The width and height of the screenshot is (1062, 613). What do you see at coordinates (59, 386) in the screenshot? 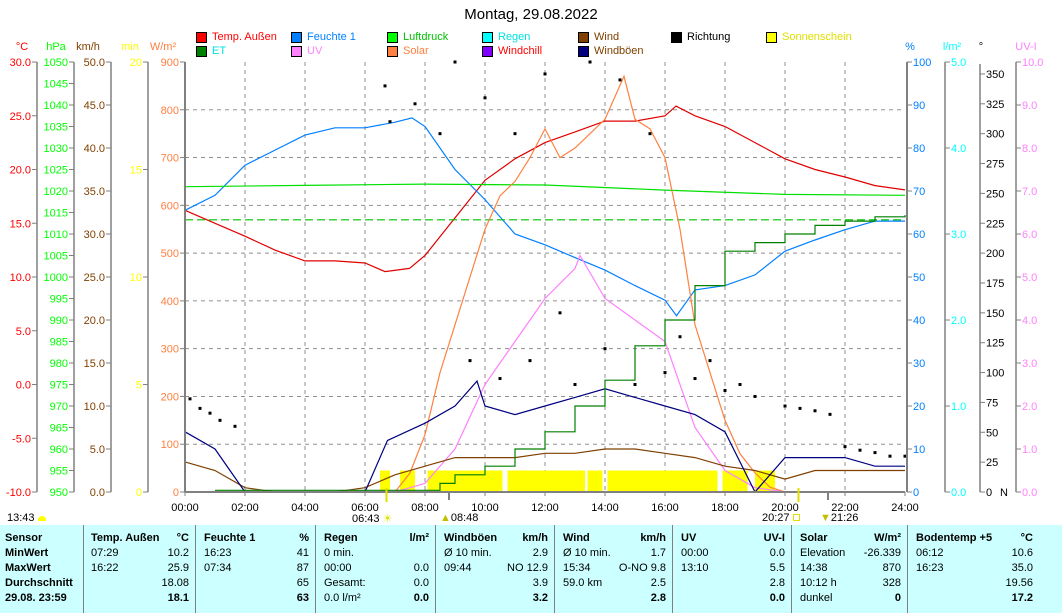
I see `axis-tick-label: 975` at bounding box center [59, 386].